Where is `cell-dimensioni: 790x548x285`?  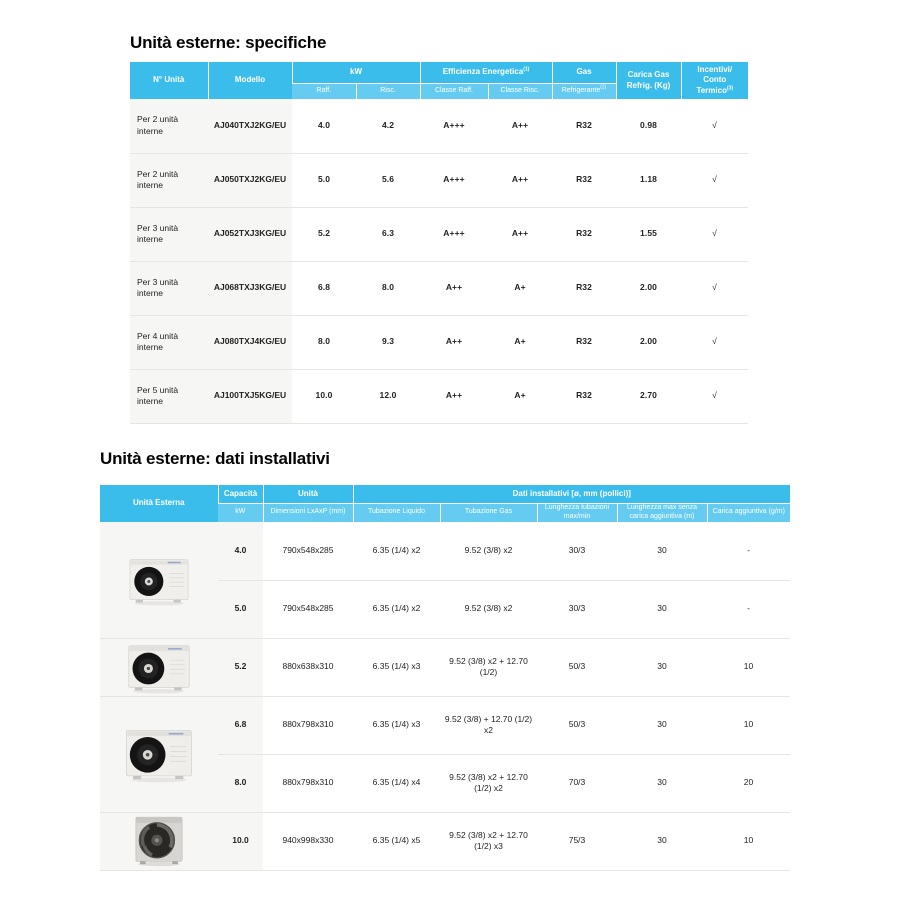
cell-dimensioni: 790x548x285 is located at coordinates (308, 551).